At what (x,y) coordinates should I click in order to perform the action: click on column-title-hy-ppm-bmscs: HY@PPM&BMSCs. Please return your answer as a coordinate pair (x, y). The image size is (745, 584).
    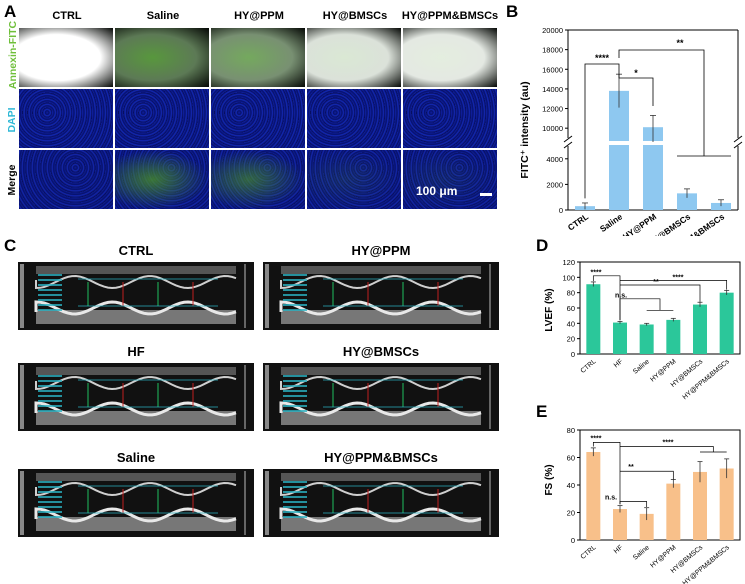
    Looking at the image, I should click on (450, 16).